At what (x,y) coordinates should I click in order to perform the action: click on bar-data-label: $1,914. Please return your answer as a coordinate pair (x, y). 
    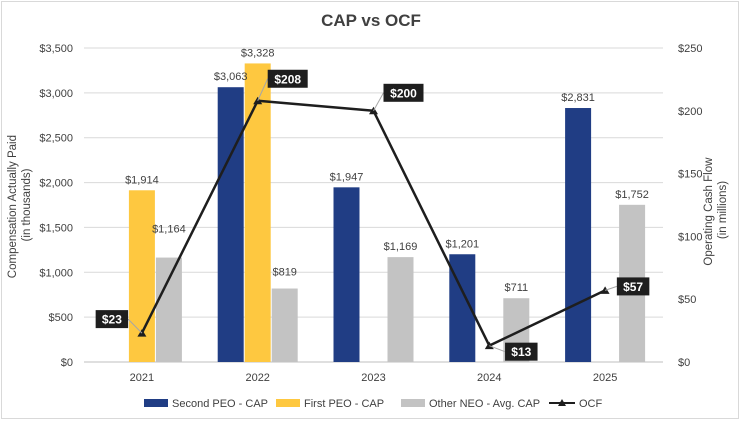
    Looking at the image, I should click on (142, 180).